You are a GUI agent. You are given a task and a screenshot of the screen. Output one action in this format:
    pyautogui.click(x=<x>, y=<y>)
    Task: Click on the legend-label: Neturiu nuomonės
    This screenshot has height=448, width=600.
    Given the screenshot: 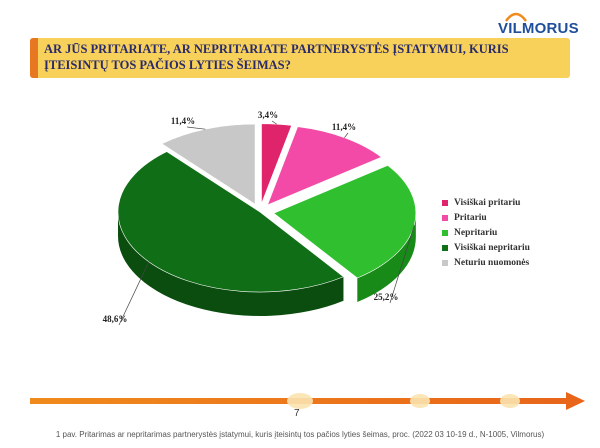 What is the action you would take?
    pyautogui.click(x=492, y=263)
    